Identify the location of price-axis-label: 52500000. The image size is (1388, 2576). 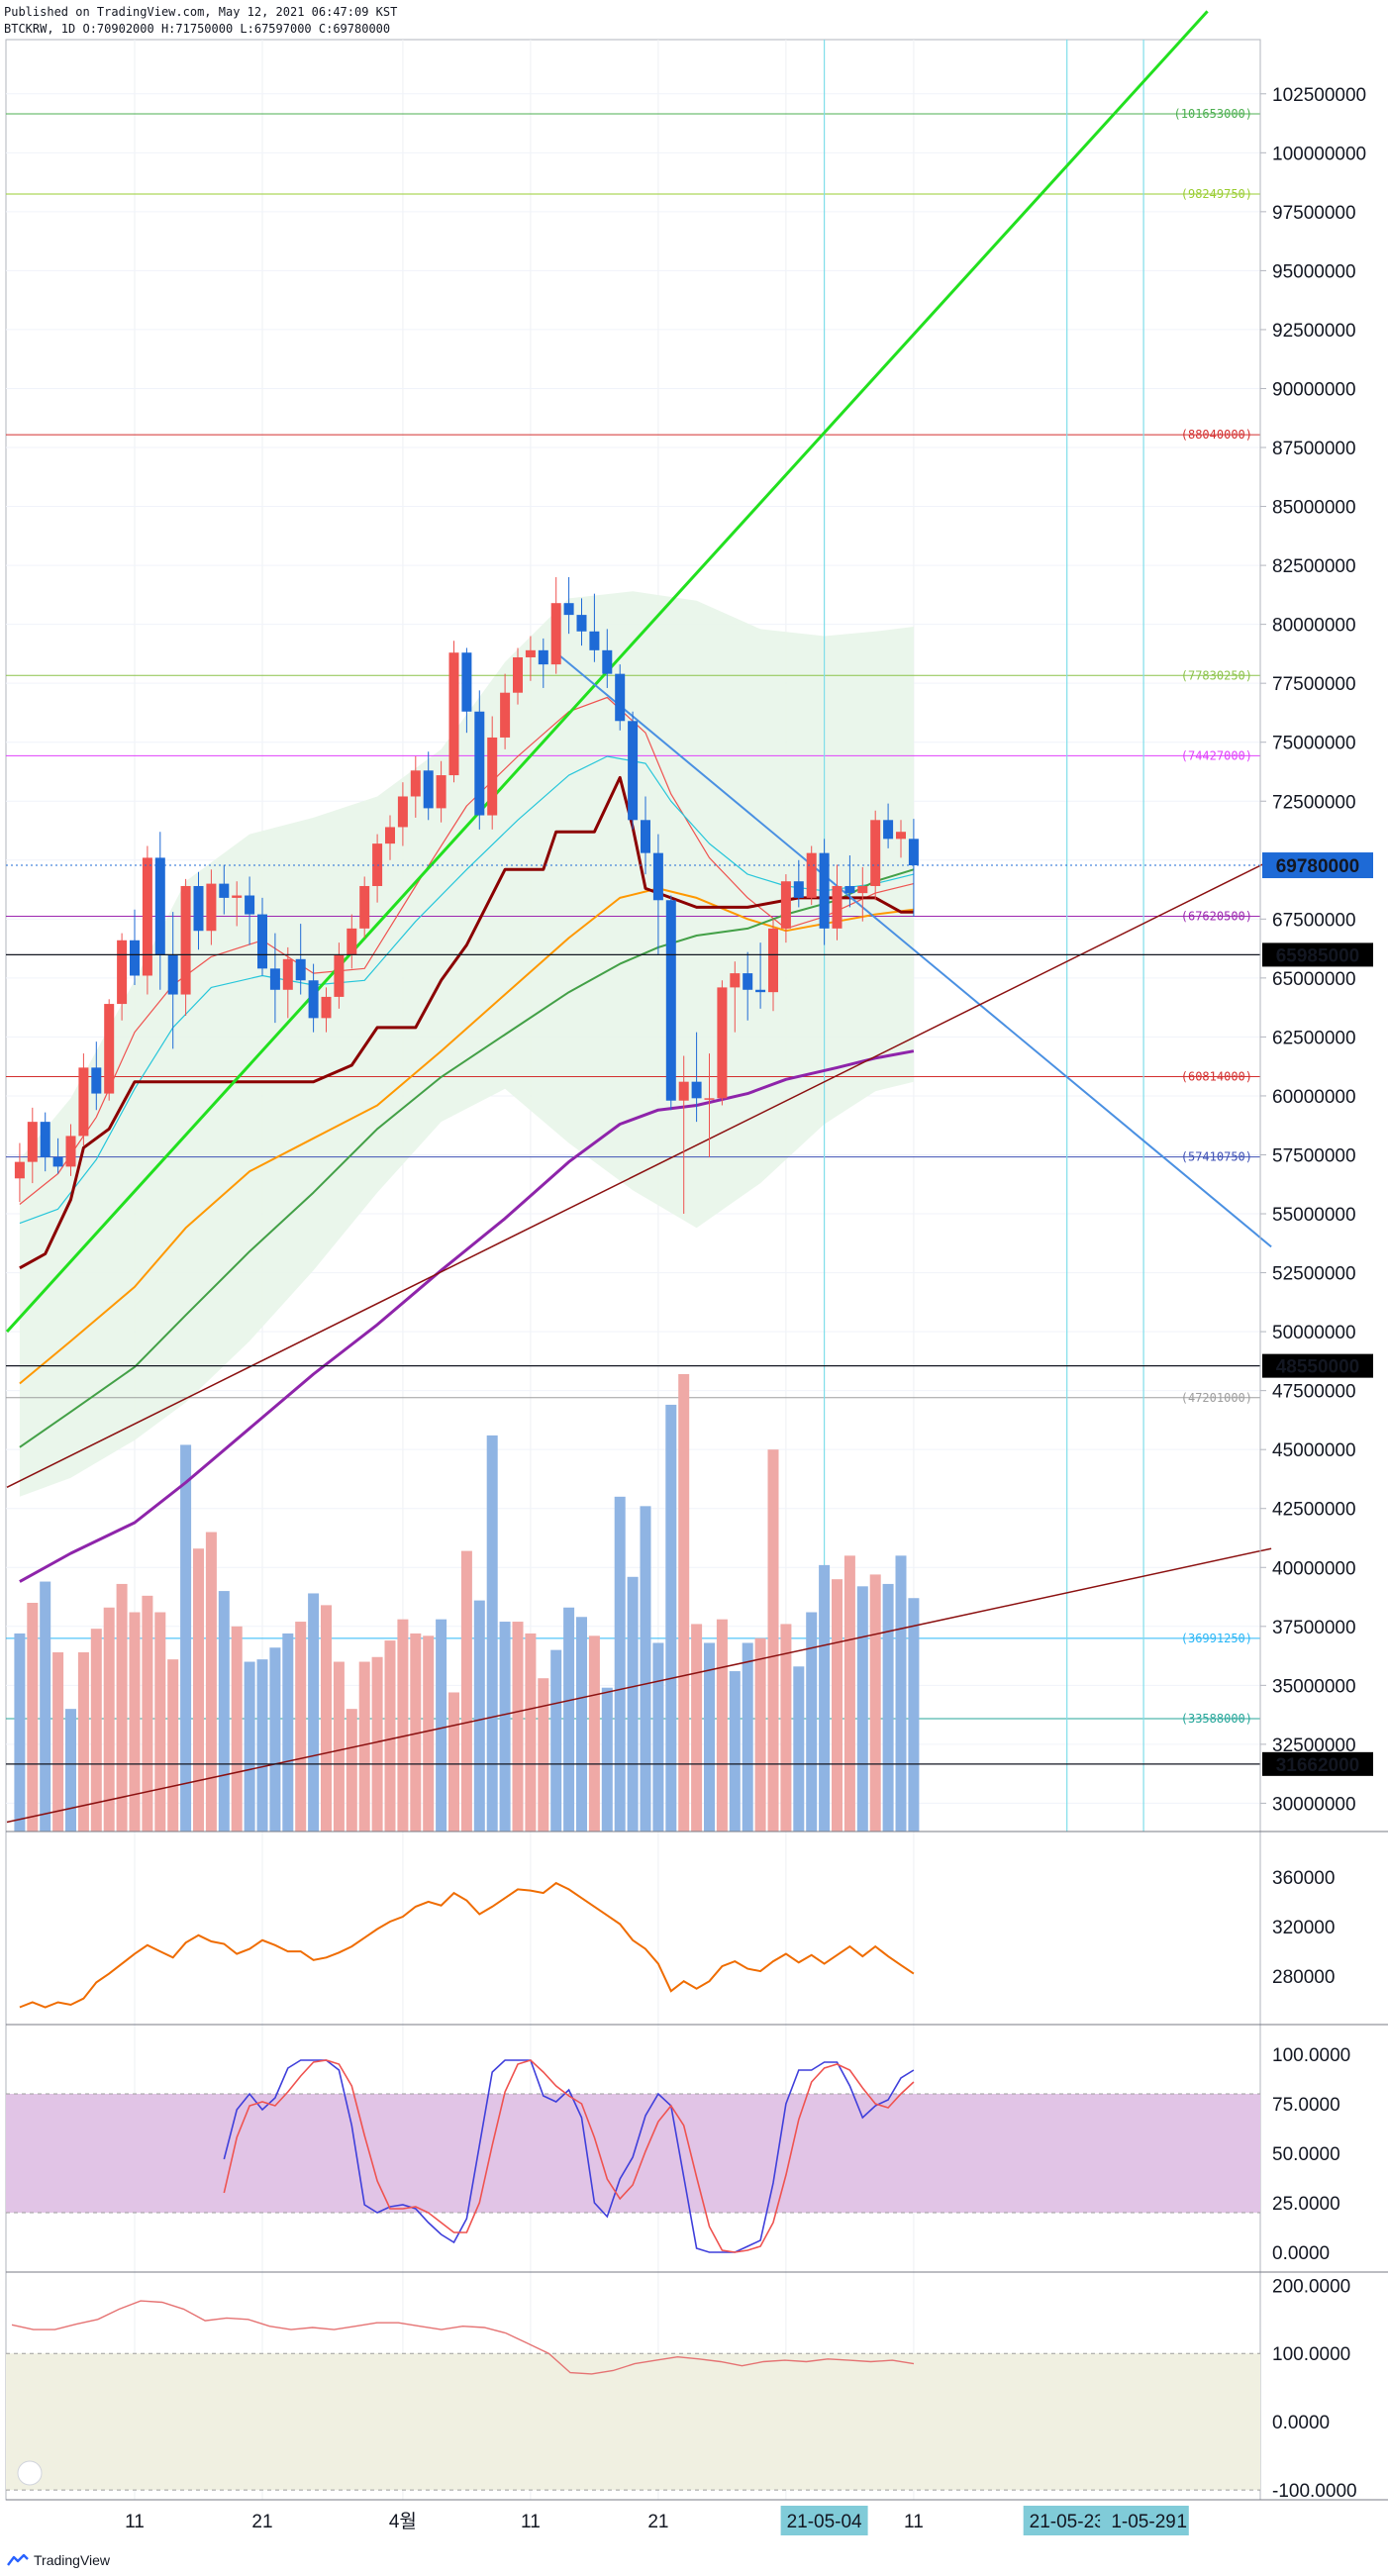
(1314, 1275).